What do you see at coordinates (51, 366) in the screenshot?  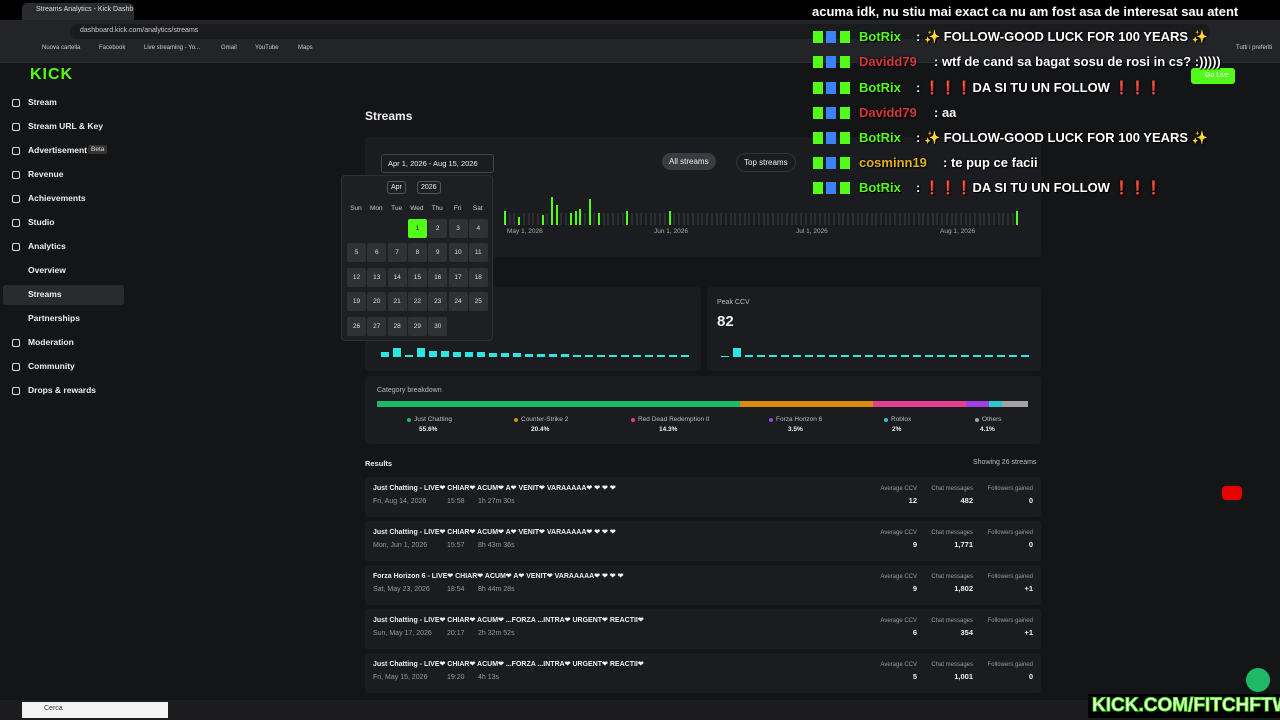 I see `nav-item: Community` at bounding box center [51, 366].